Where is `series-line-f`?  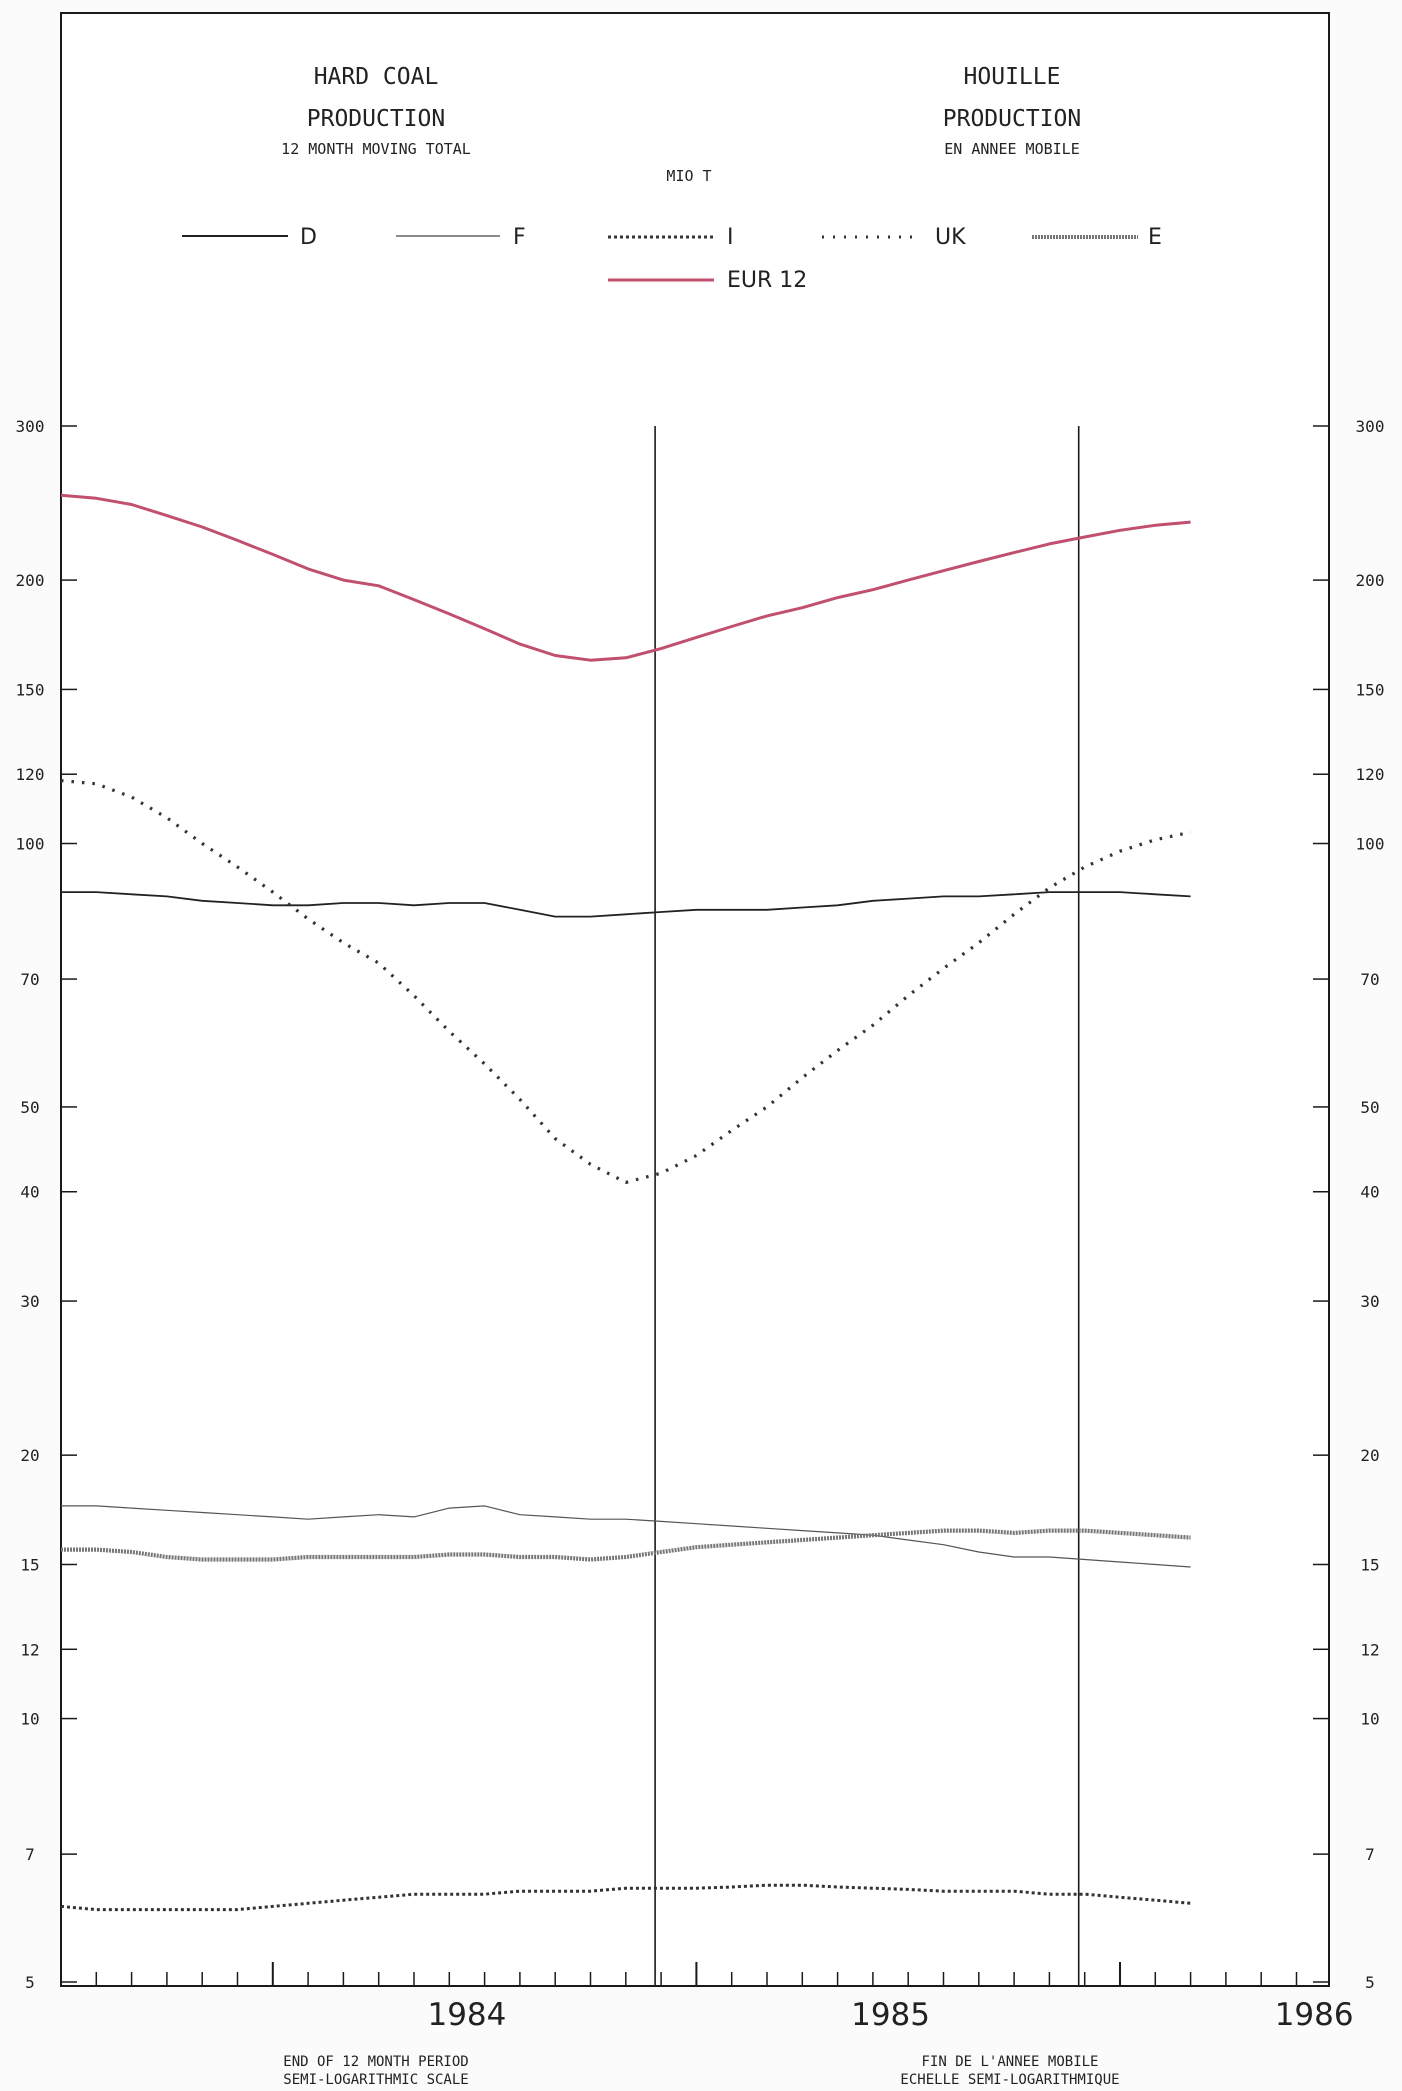
series-line-f is located at coordinates (626, 1536).